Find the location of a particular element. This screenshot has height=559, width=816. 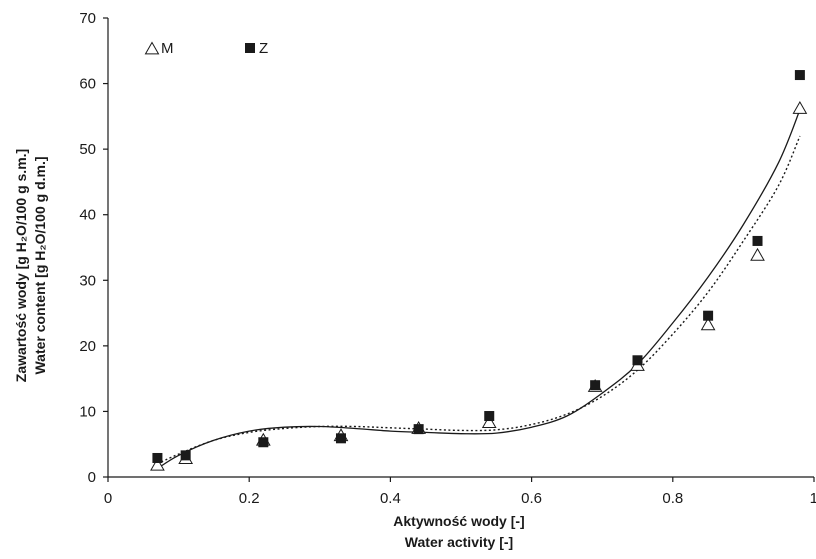

y-tick-label: 60 is located at coordinates (87, 84).